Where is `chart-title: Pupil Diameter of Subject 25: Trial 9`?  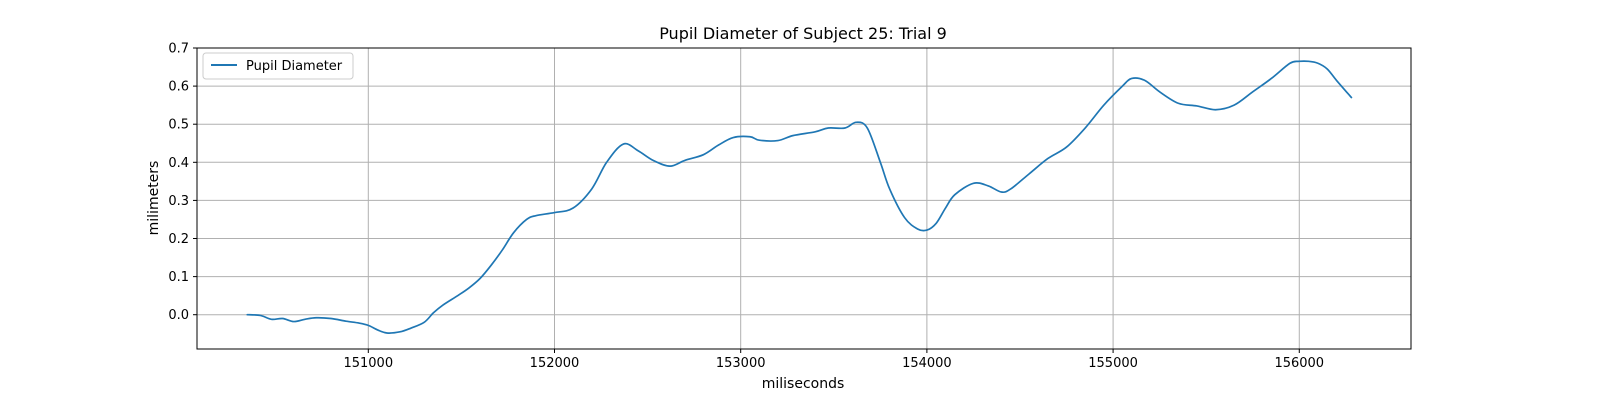 chart-title: Pupil Diameter of Subject 25: Trial 9 is located at coordinates (803, 33).